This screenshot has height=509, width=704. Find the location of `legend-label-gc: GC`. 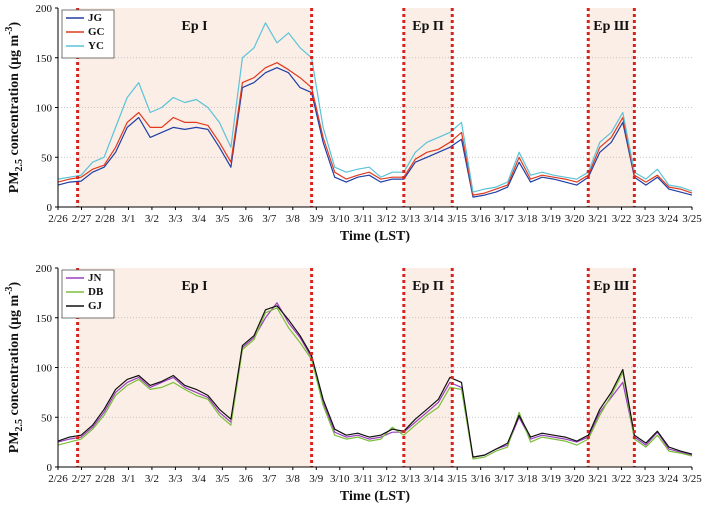

legend-label-gc: GC is located at coordinates (96, 32).